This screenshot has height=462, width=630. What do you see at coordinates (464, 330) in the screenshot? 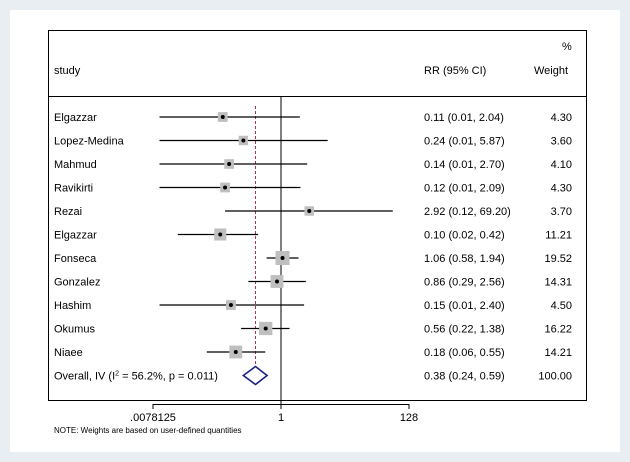
I see `rr-ci-value: 0.56 (0.22, 1.38)` at bounding box center [464, 330].